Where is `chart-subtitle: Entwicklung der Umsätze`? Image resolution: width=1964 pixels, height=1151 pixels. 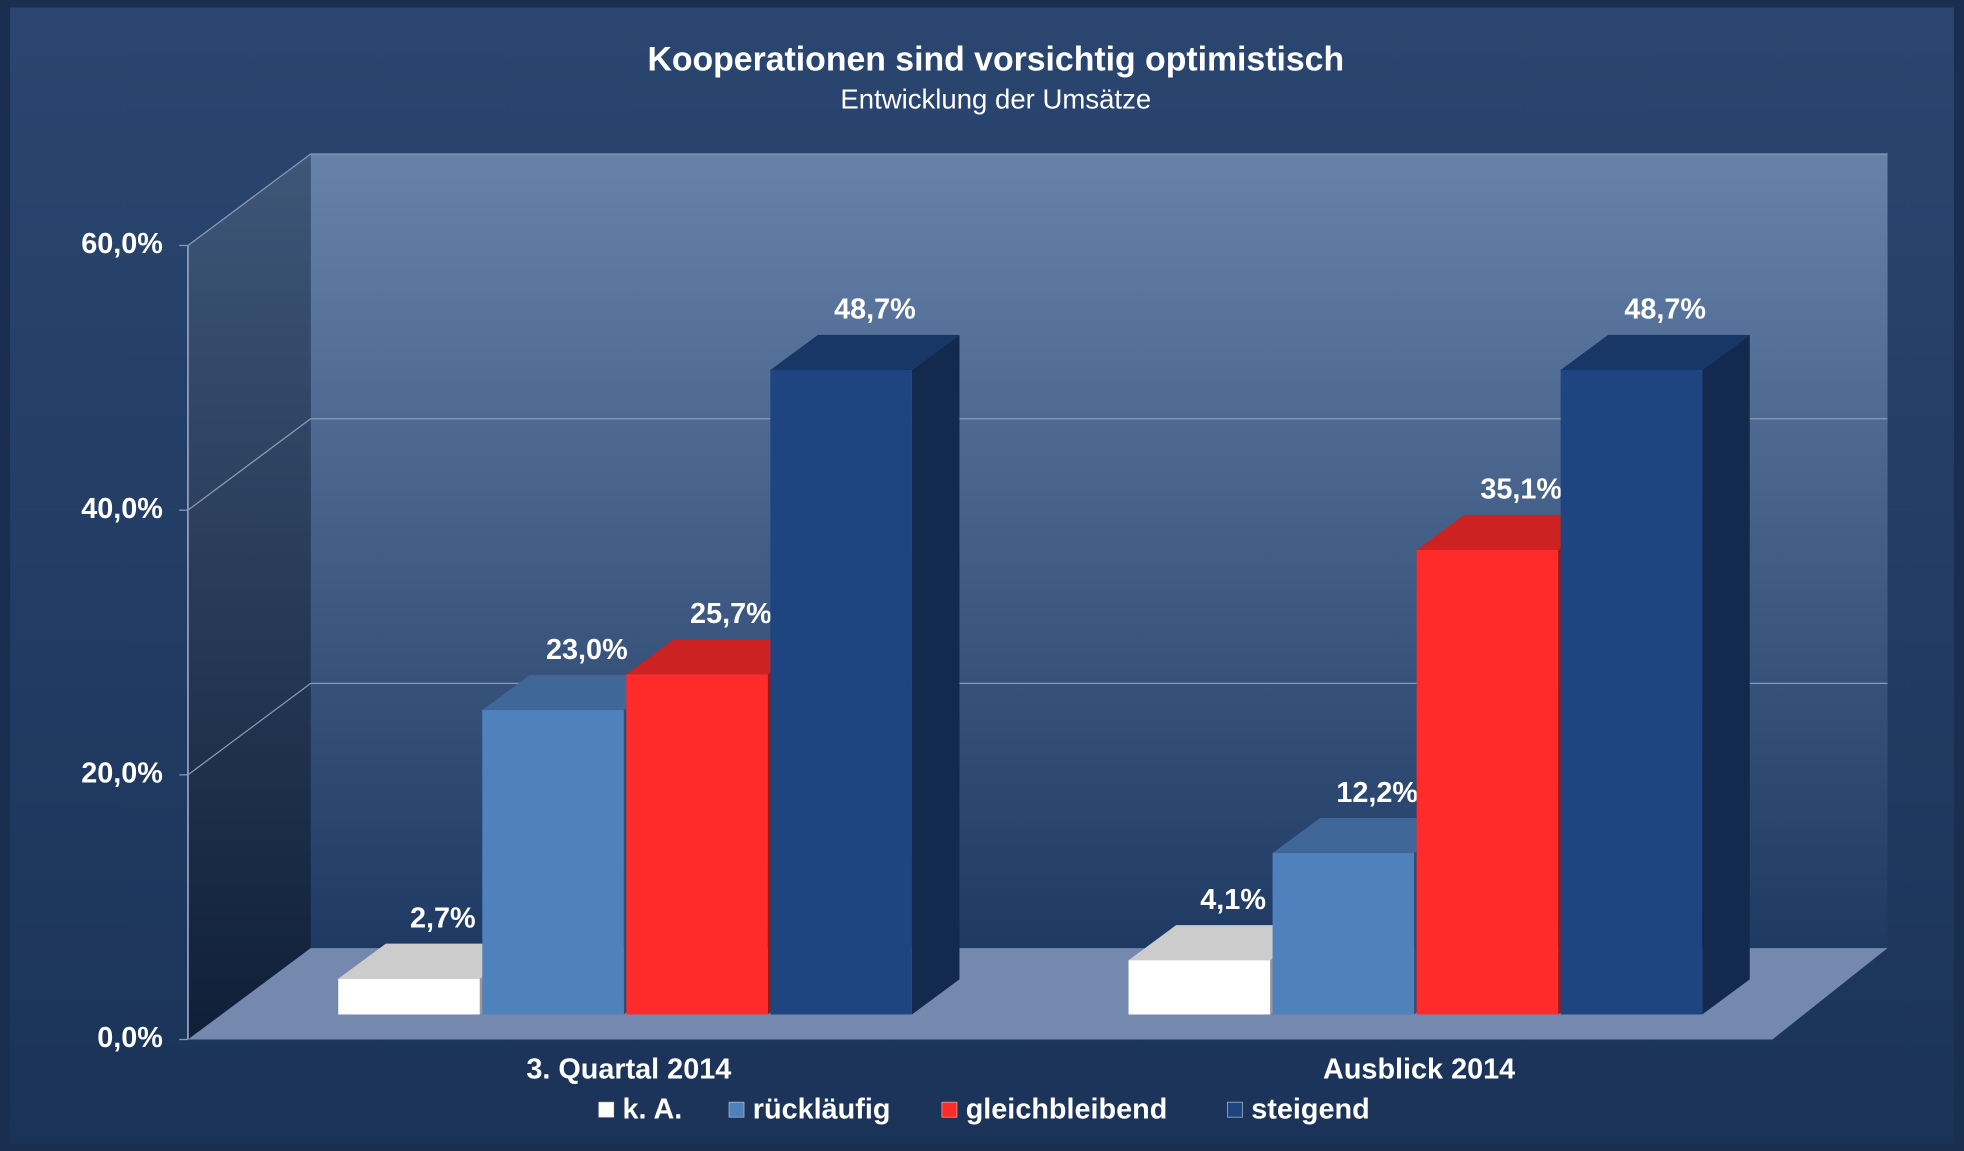 chart-subtitle: Entwicklung der Umsätze is located at coordinates (995, 99).